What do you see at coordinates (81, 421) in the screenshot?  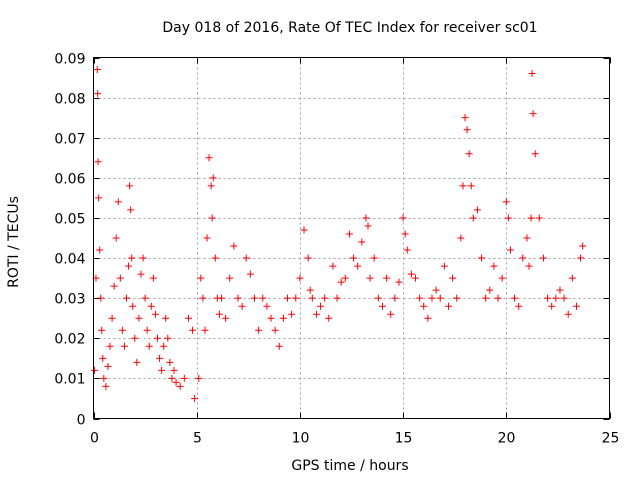 I see `y-tick-label: 0` at bounding box center [81, 421].